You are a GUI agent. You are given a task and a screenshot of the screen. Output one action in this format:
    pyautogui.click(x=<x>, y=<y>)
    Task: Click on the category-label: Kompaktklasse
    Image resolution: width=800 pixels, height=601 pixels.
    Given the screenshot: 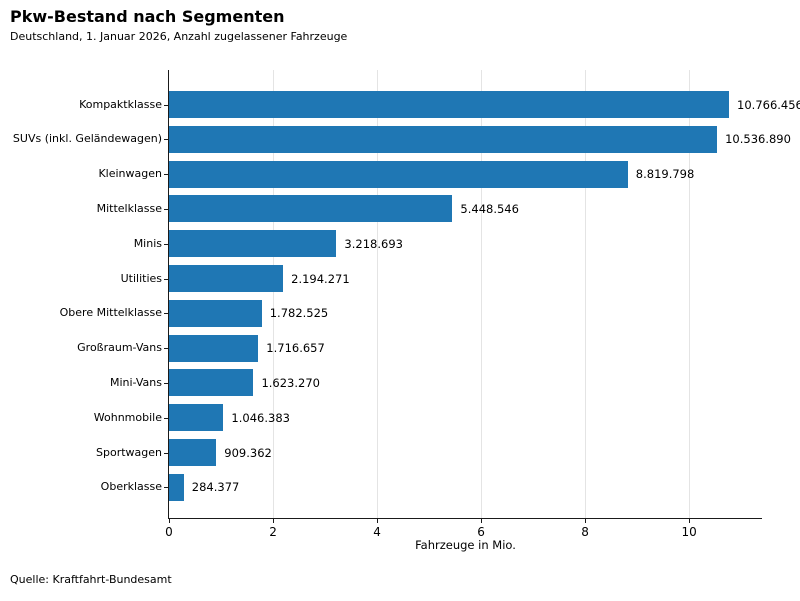 What is the action you would take?
    pyautogui.click(x=120, y=104)
    